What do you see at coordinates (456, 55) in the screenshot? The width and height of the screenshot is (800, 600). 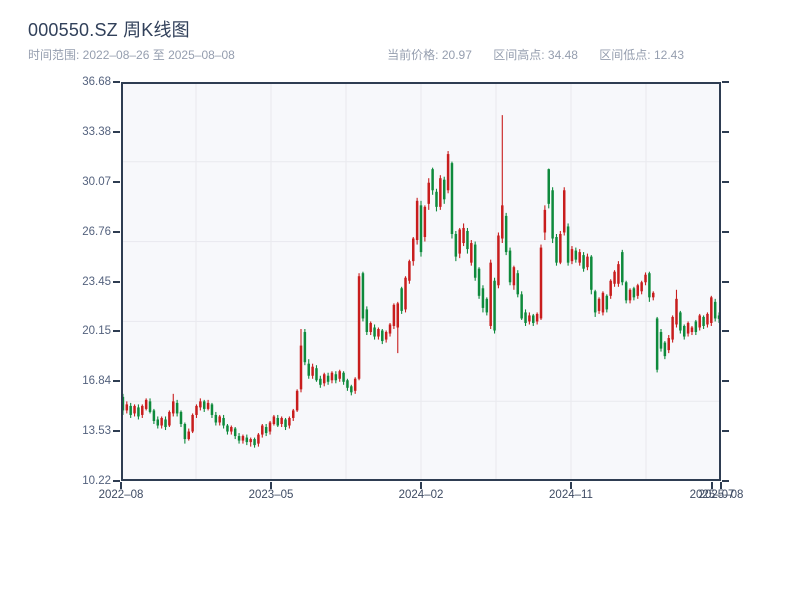 I see `current-price-value: 20.97` at bounding box center [456, 55].